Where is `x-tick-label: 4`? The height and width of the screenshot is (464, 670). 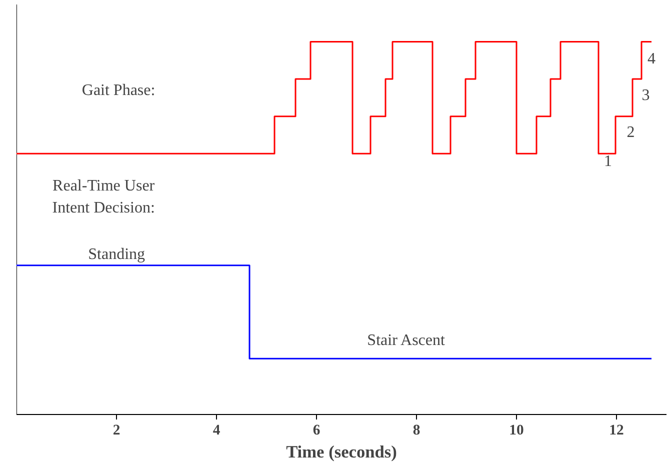
x-tick-label: 4 is located at coordinates (216, 430).